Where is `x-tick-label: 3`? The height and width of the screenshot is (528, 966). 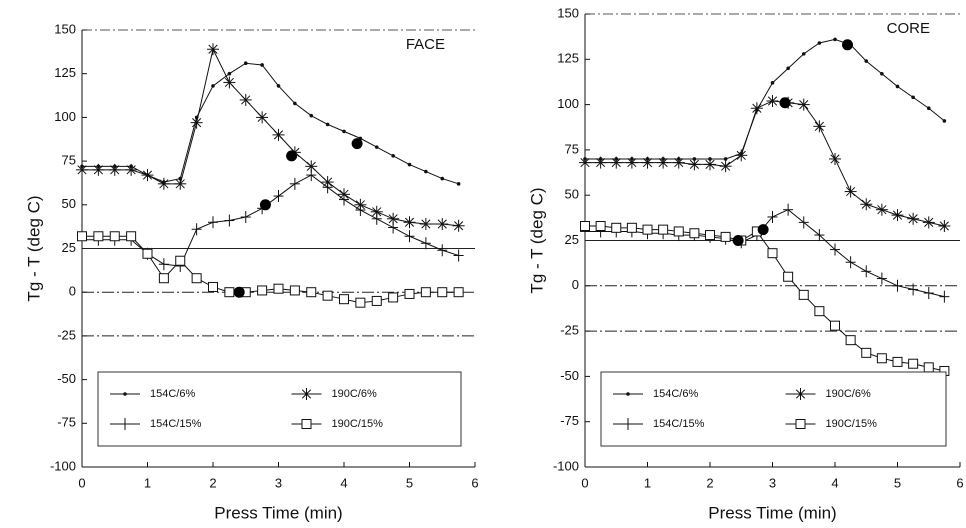
x-tick-label: 3 is located at coordinates (278, 482).